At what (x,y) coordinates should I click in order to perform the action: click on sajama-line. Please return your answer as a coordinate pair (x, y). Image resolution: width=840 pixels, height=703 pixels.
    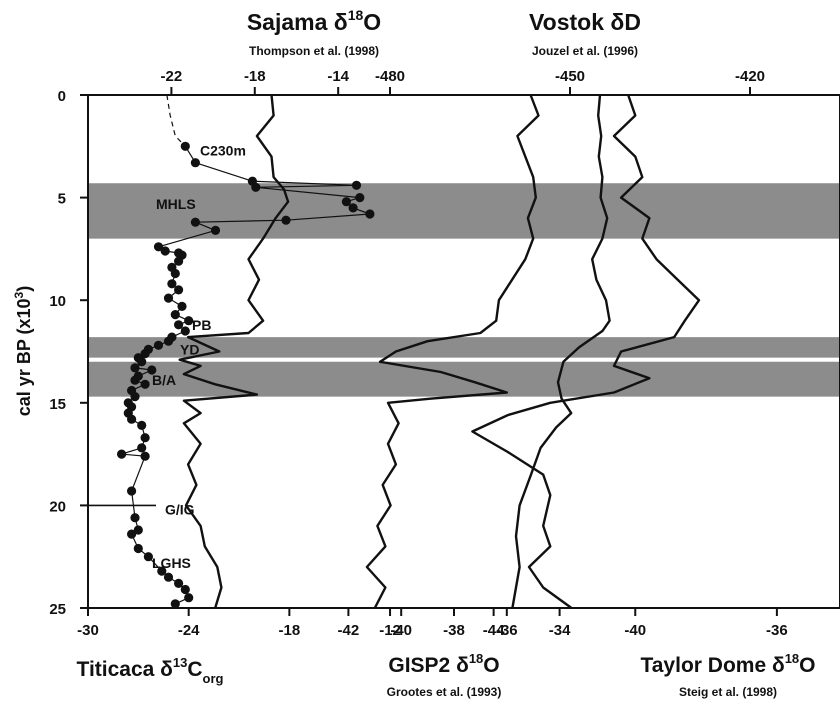
    Looking at the image, I should click on (234, 351).